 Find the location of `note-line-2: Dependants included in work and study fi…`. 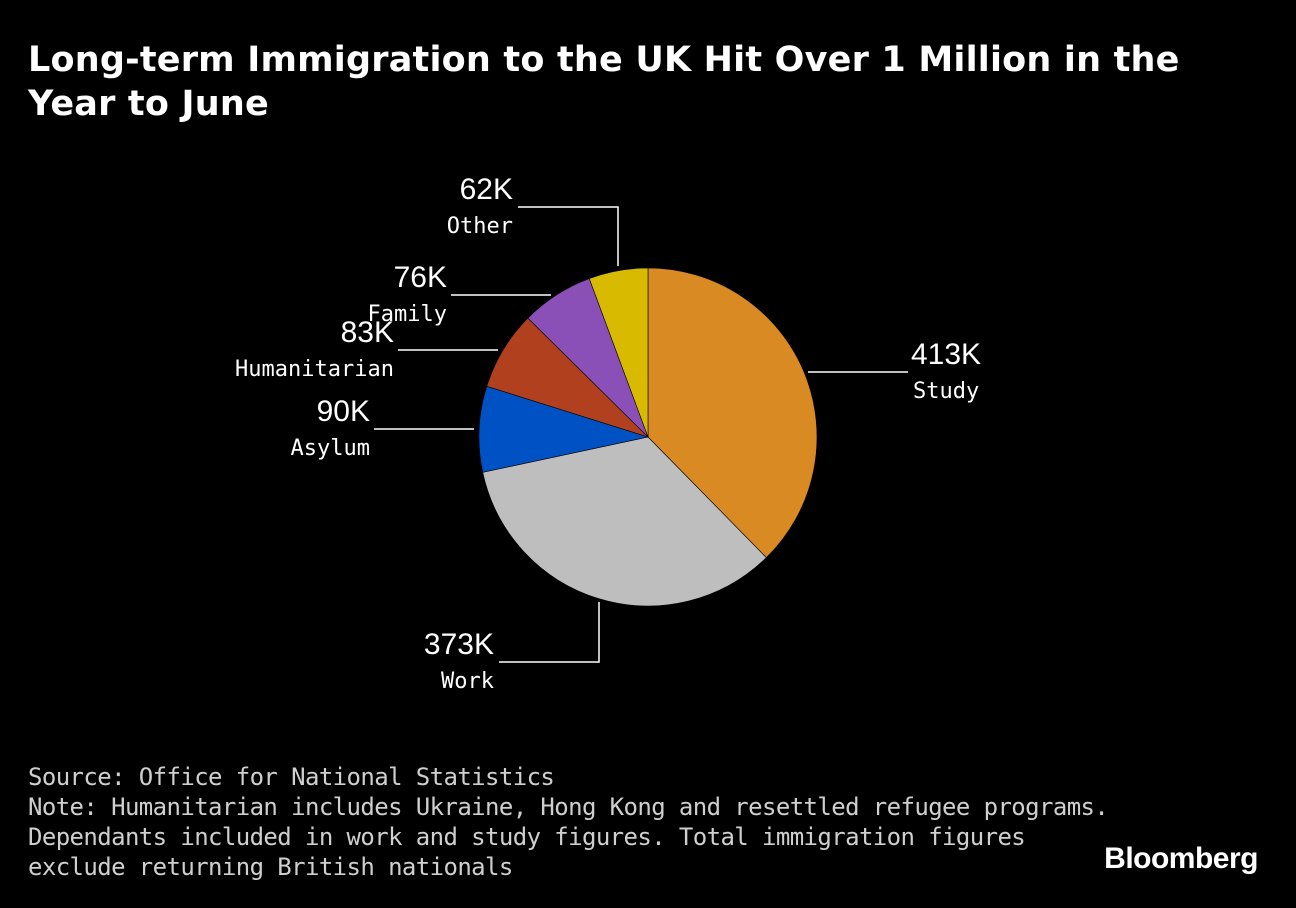

note-line-2: Dependants included in work and study fi… is located at coordinates (527, 837).